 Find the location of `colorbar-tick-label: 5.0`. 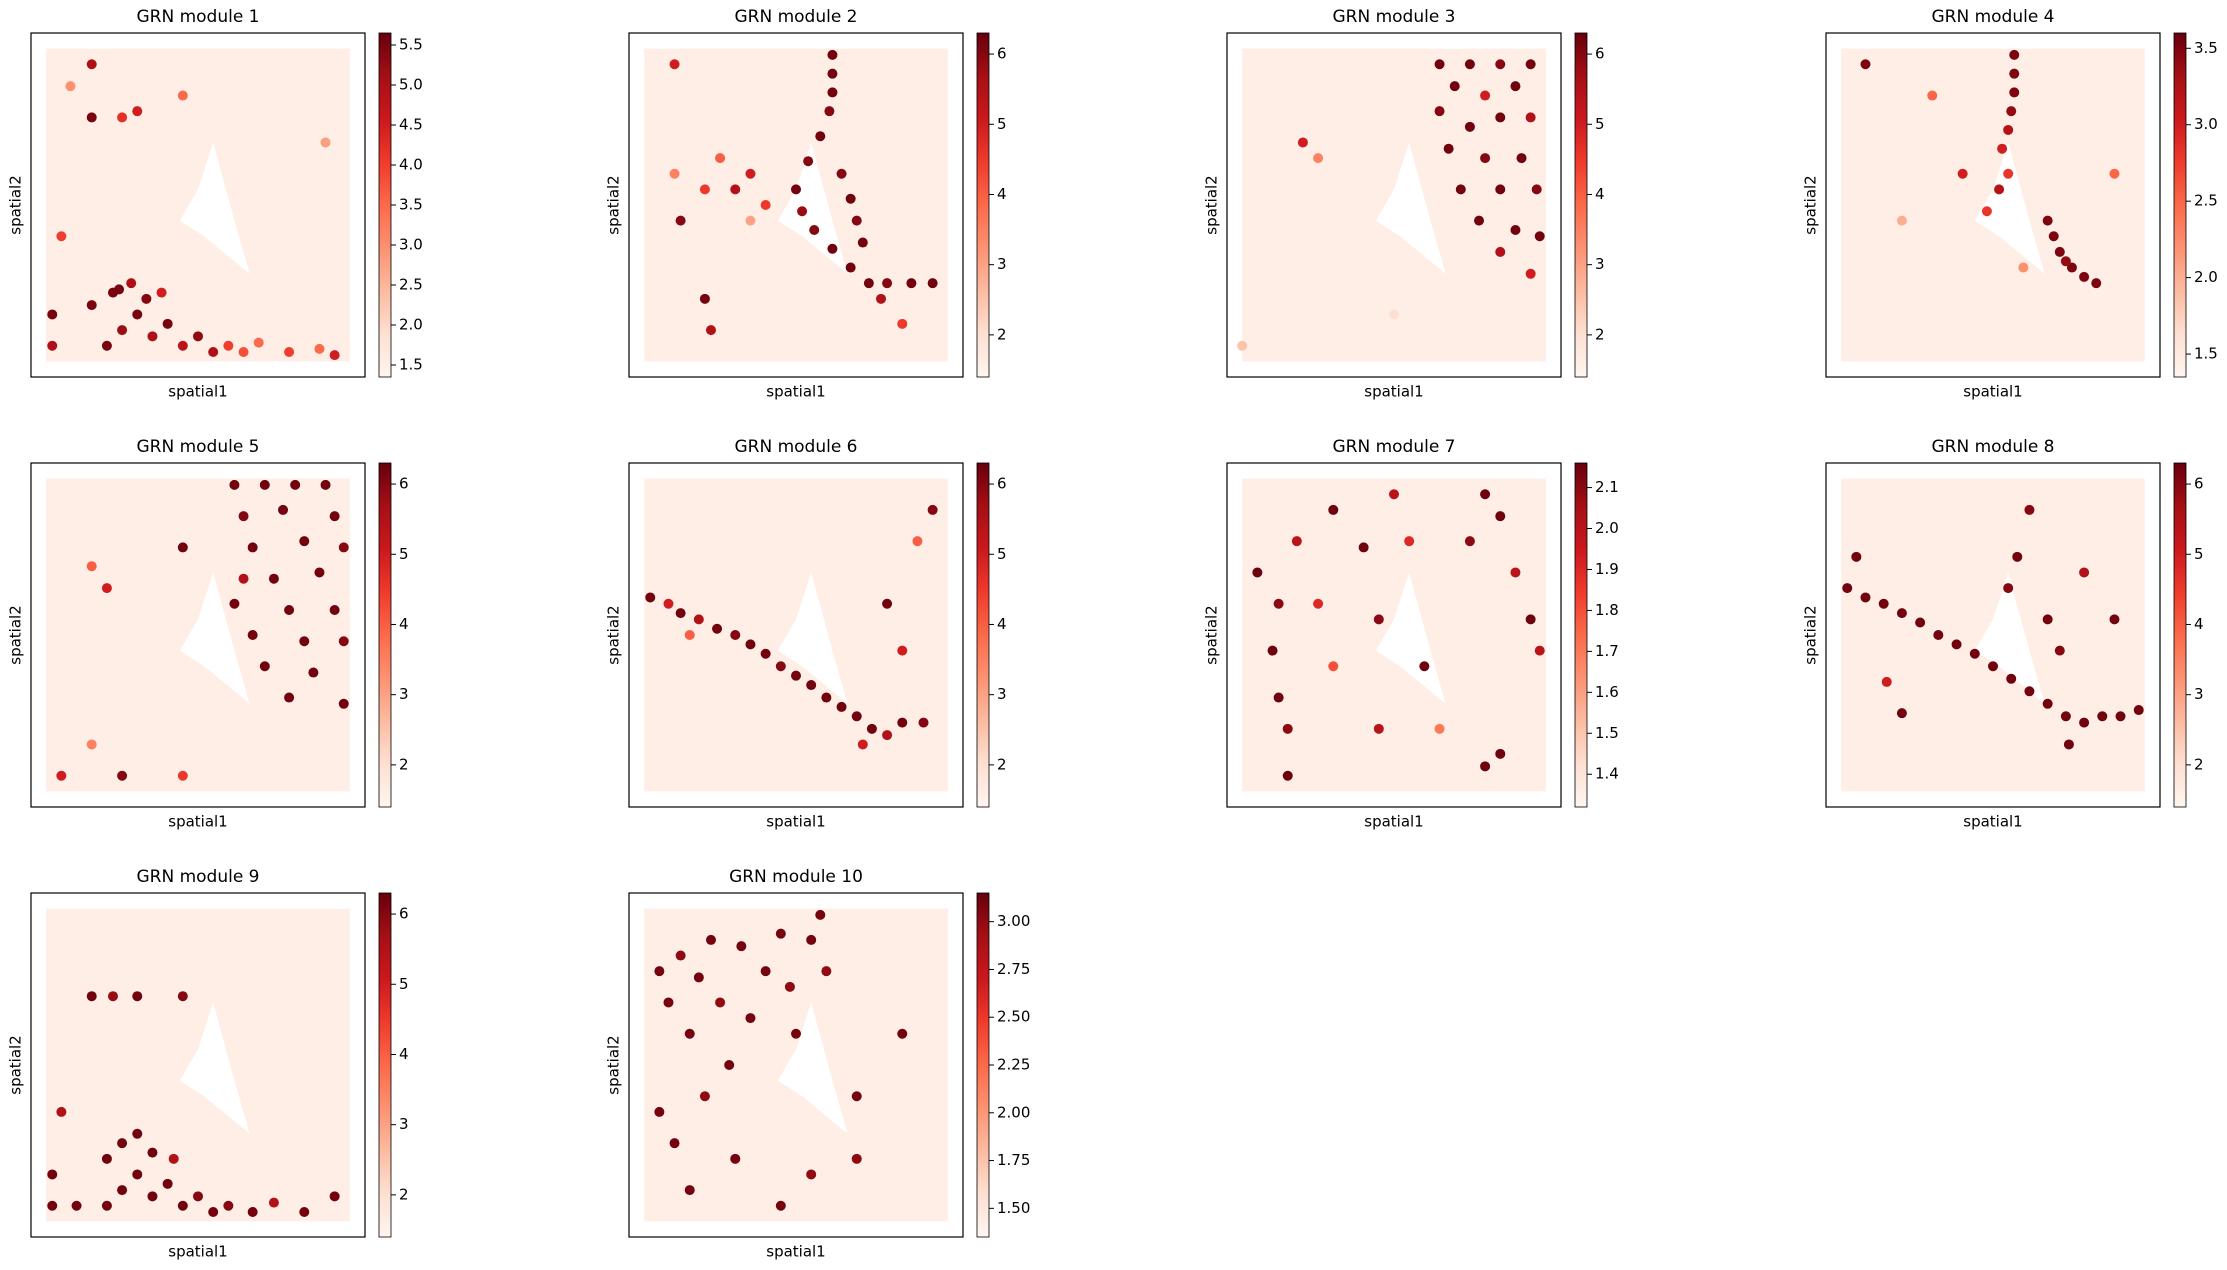

colorbar-tick-label: 5.0 is located at coordinates (411, 85).